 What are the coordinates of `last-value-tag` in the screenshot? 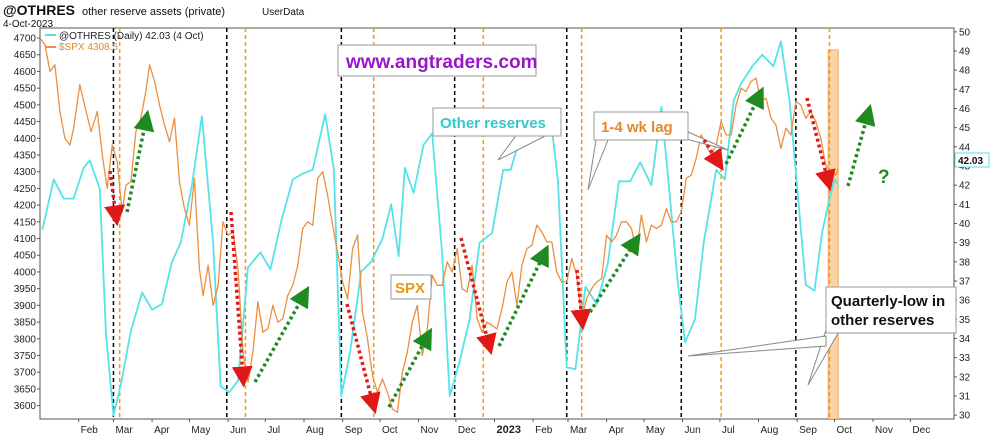 It's located at (972, 160).